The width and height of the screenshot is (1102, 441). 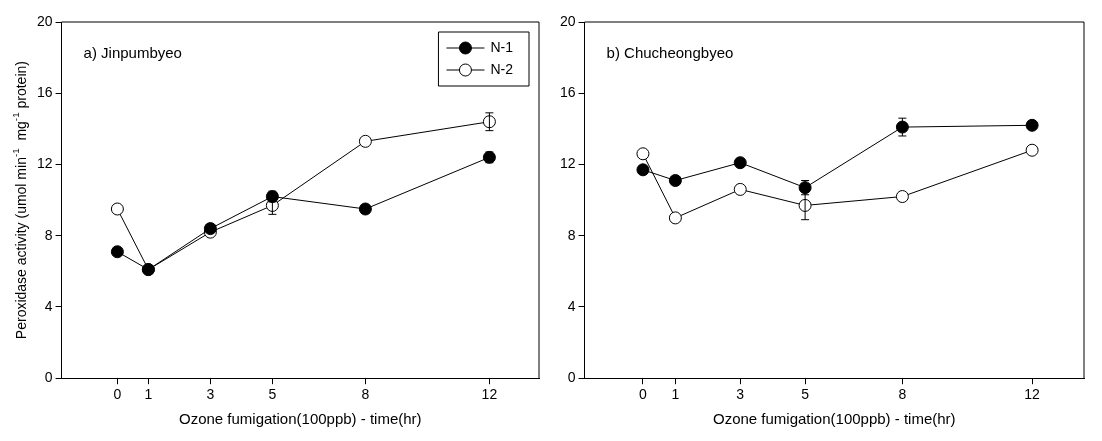 What do you see at coordinates (670, 53) in the screenshot?
I see `text: b) Chucheongbyeo` at bounding box center [670, 53].